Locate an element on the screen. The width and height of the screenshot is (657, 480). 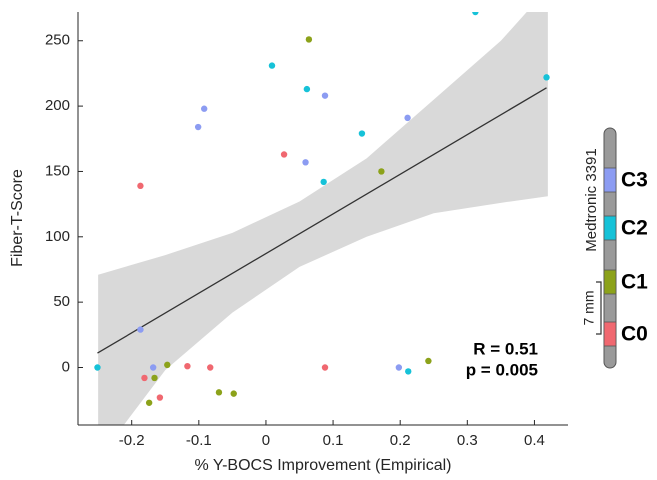
y-tick-label: 150 is located at coordinates (57, 170).